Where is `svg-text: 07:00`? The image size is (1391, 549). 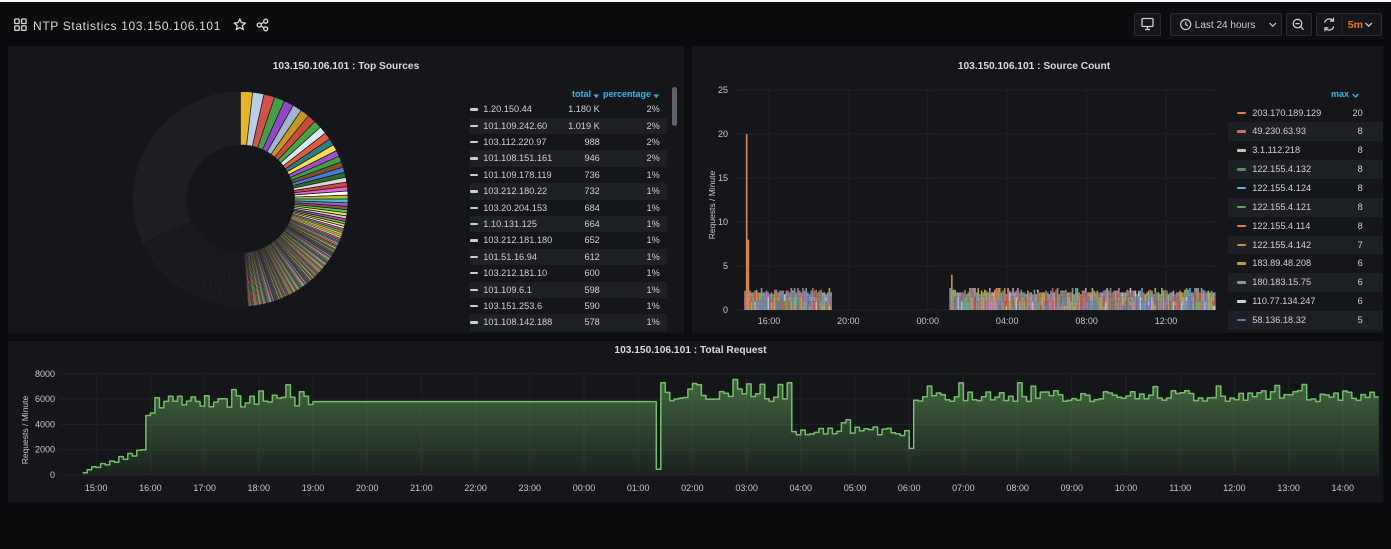
svg-text: 07:00 is located at coordinates (963, 488).